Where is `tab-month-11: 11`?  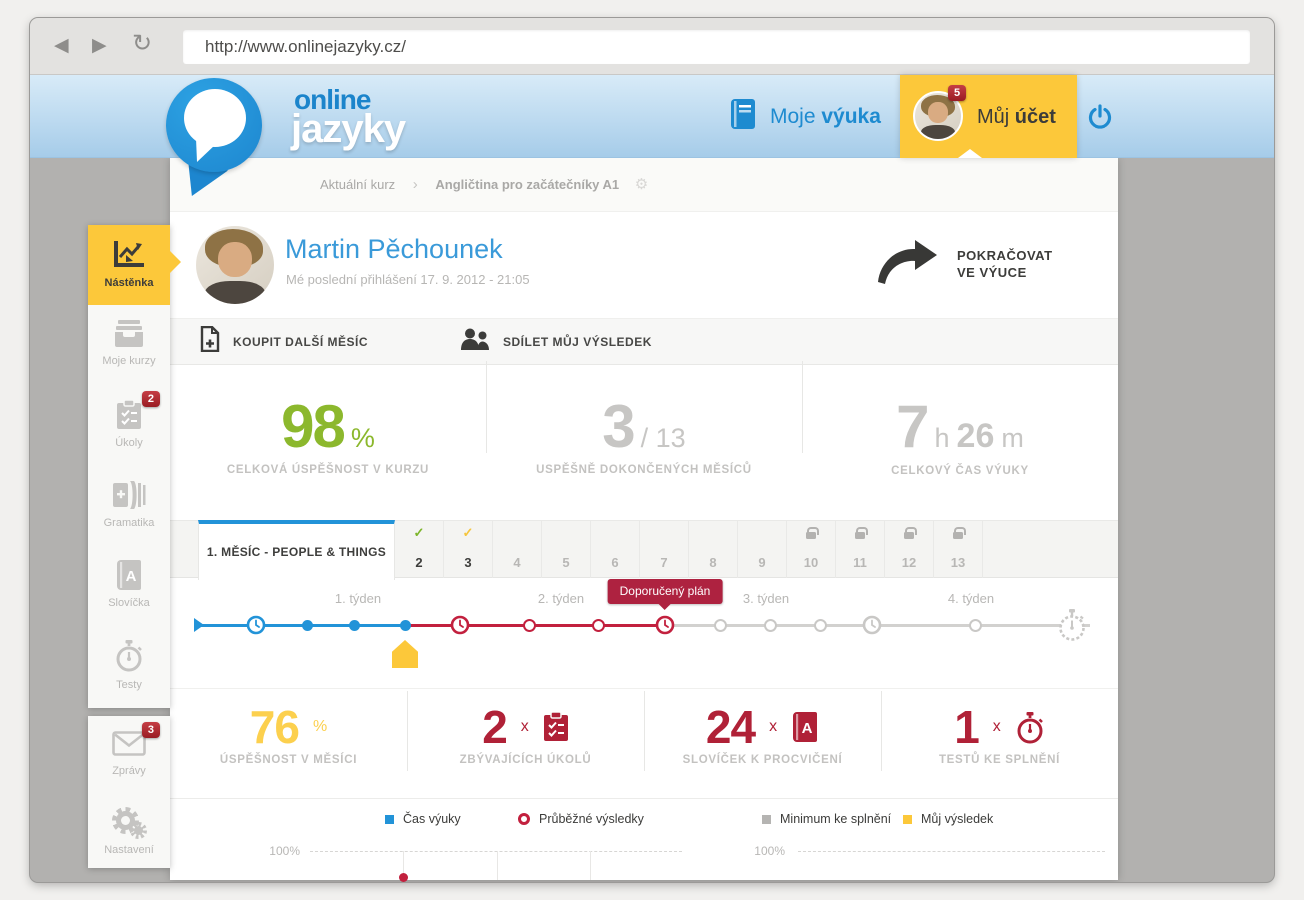
tab-month-11: 11 is located at coordinates (860, 549).